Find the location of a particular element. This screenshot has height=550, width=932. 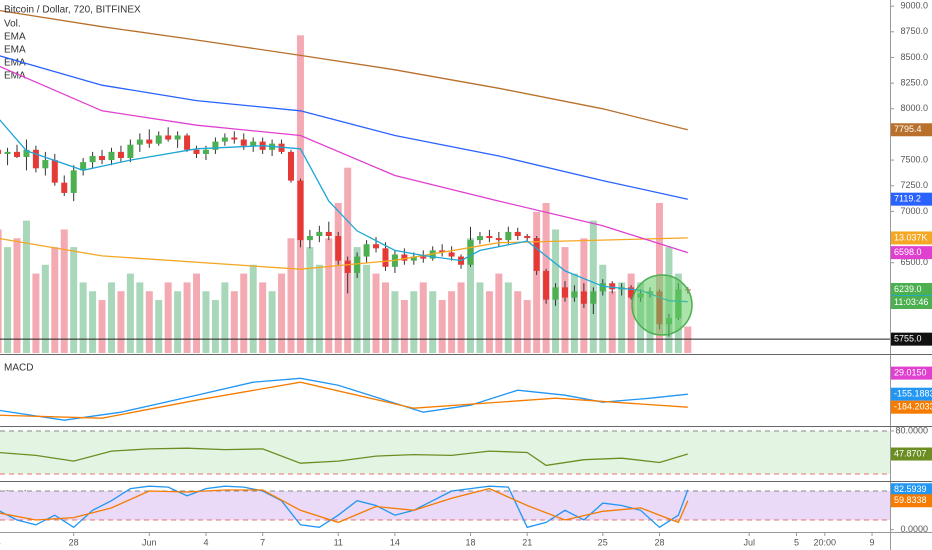

price-tag-label: 5755.0 is located at coordinates (908, 339).